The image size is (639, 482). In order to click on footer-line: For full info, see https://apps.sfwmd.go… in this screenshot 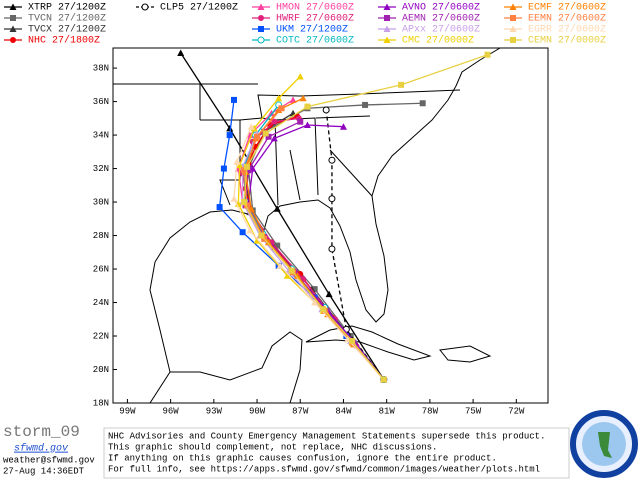, I will do `click(324, 469)`.